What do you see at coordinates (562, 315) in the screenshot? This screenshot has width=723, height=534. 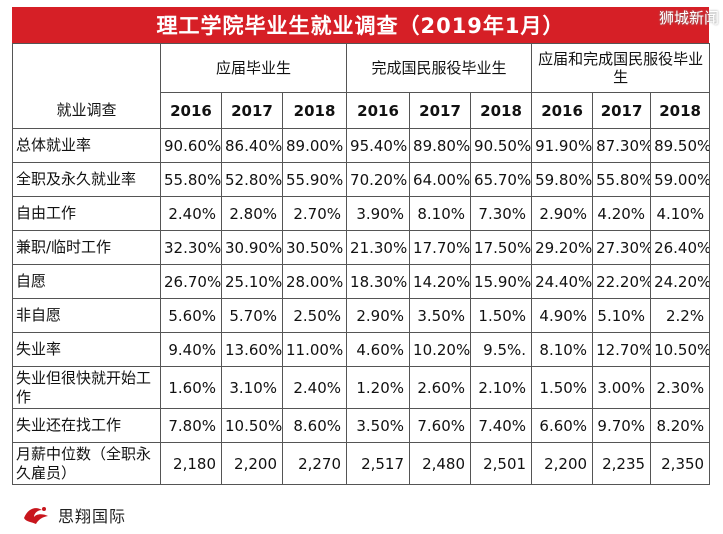 I see `table-cell: 4.90%` at bounding box center [562, 315].